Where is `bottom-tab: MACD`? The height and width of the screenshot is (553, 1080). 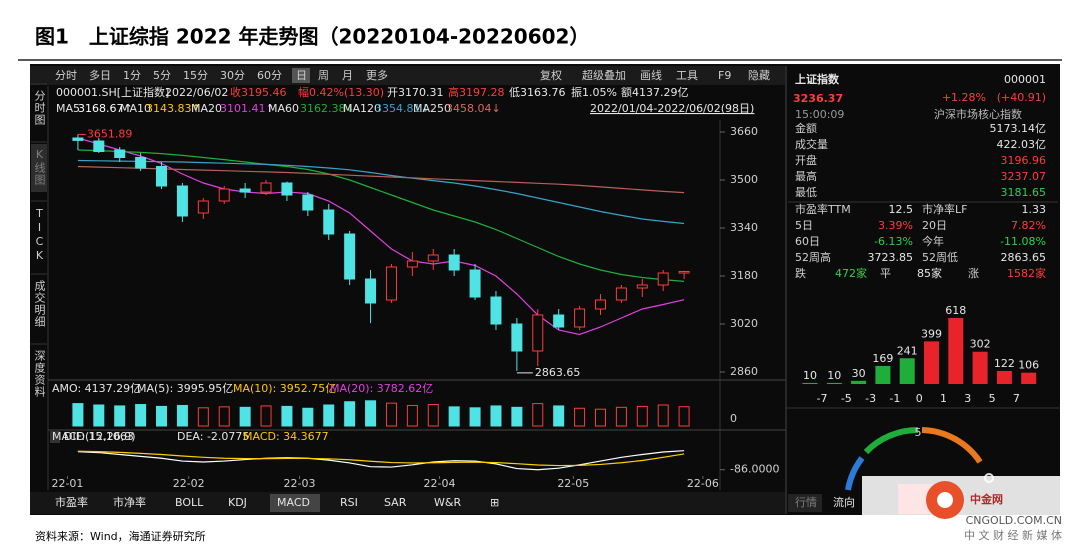
bottom-tab: MACD is located at coordinates (293, 502).